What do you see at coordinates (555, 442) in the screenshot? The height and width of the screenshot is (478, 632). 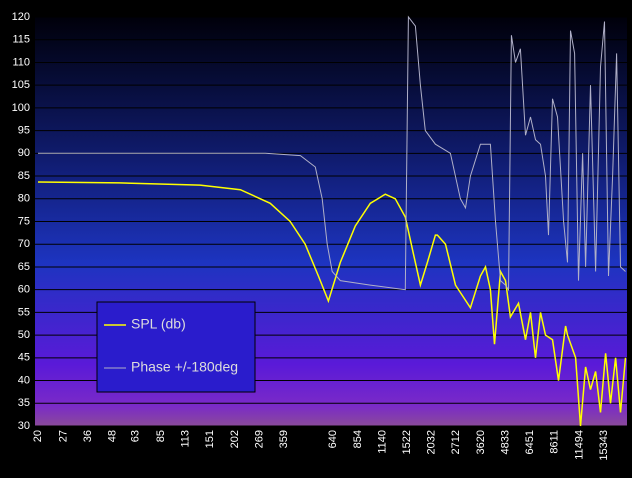 I see `x-tick-label: 8611` at bounding box center [555, 442].